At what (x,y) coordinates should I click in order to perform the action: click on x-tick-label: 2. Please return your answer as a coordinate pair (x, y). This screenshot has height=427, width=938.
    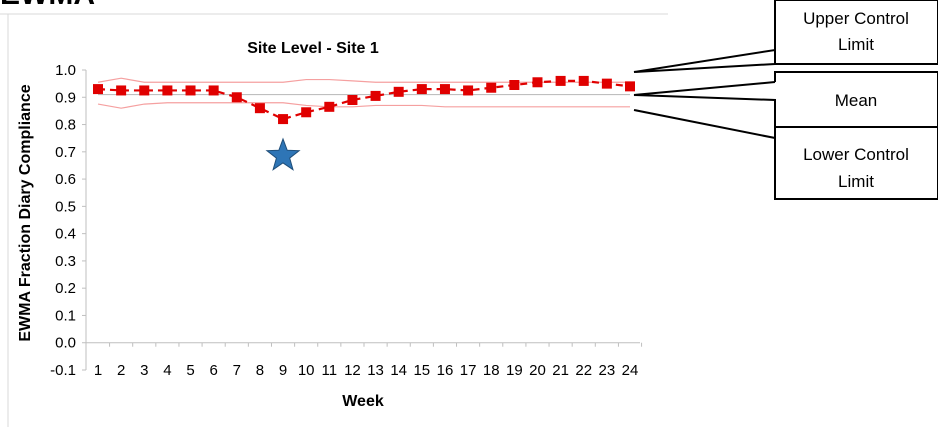
    Looking at the image, I should click on (121, 370).